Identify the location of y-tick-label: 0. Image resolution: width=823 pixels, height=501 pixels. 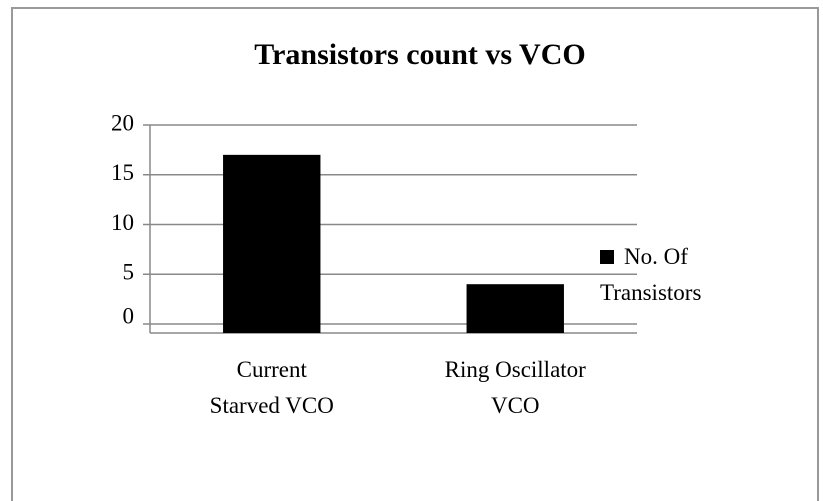
(129, 315).